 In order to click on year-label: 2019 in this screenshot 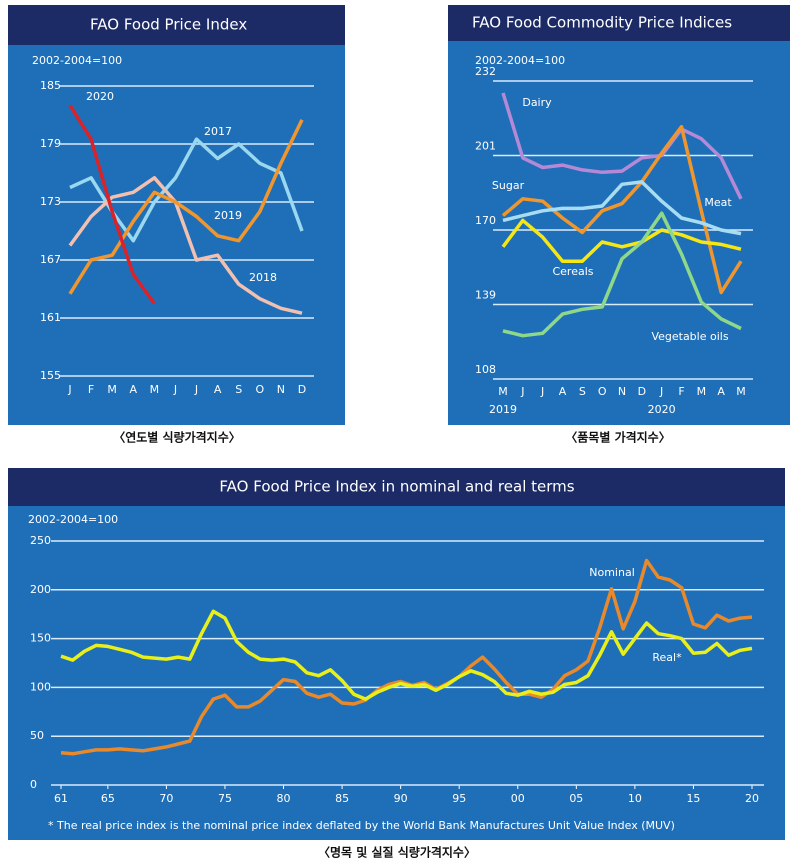, I will do `click(503, 409)`.